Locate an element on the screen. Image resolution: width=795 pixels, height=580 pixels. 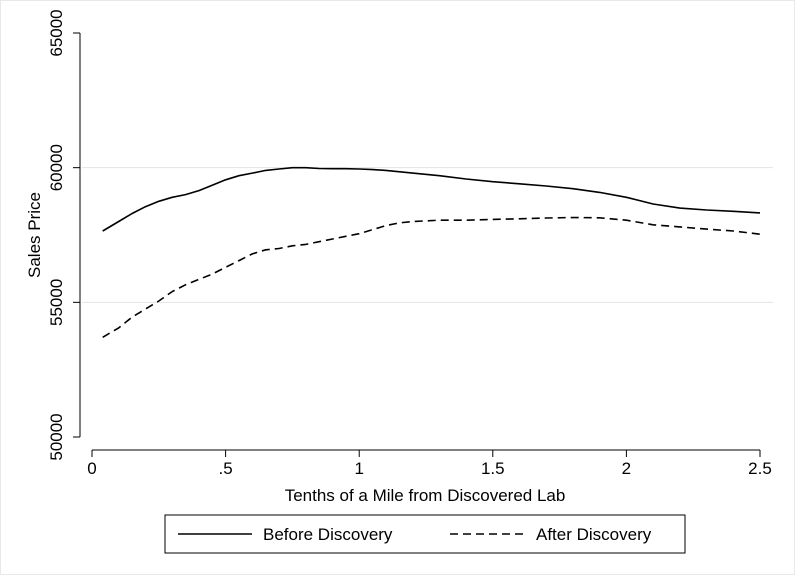
x-tick-label-1.5: 1.5 is located at coordinates (493, 468).